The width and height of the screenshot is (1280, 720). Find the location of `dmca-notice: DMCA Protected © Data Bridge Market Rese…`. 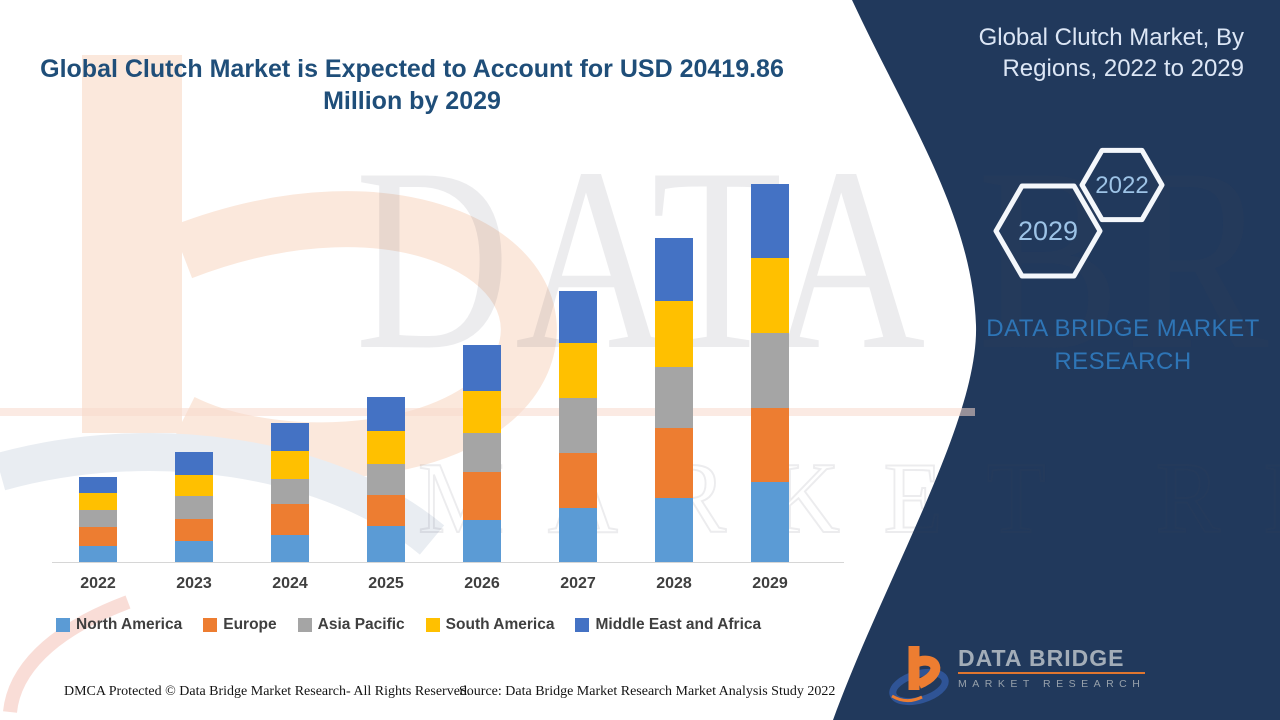

dmca-notice: DMCA Protected © Data Bridge Market Rese… is located at coordinates (267, 691).